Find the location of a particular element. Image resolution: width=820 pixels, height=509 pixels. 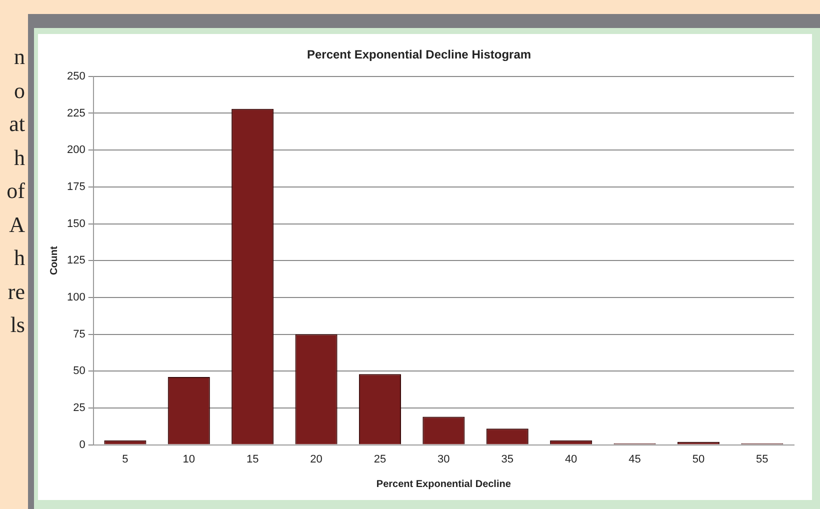

x-tick-label: 10 is located at coordinates (189, 459).